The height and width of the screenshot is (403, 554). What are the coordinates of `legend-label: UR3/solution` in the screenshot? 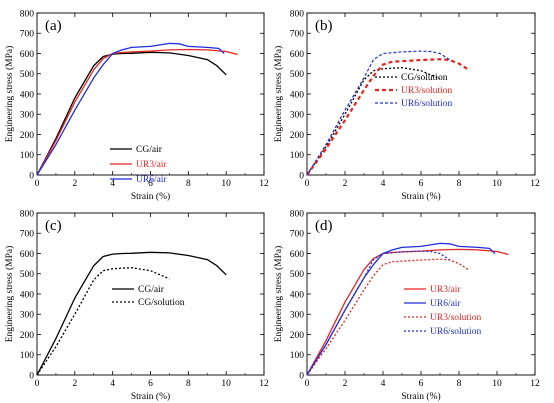 It's located at (426, 91).